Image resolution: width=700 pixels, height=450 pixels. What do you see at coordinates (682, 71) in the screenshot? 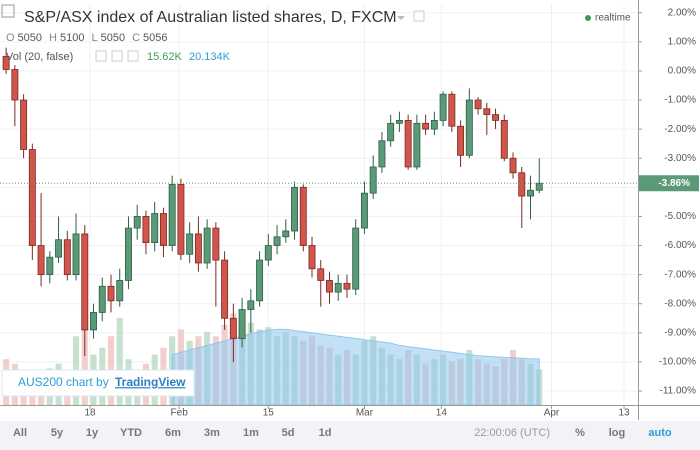
I see `y-tick-label: 0.00%` at bounding box center [682, 71].